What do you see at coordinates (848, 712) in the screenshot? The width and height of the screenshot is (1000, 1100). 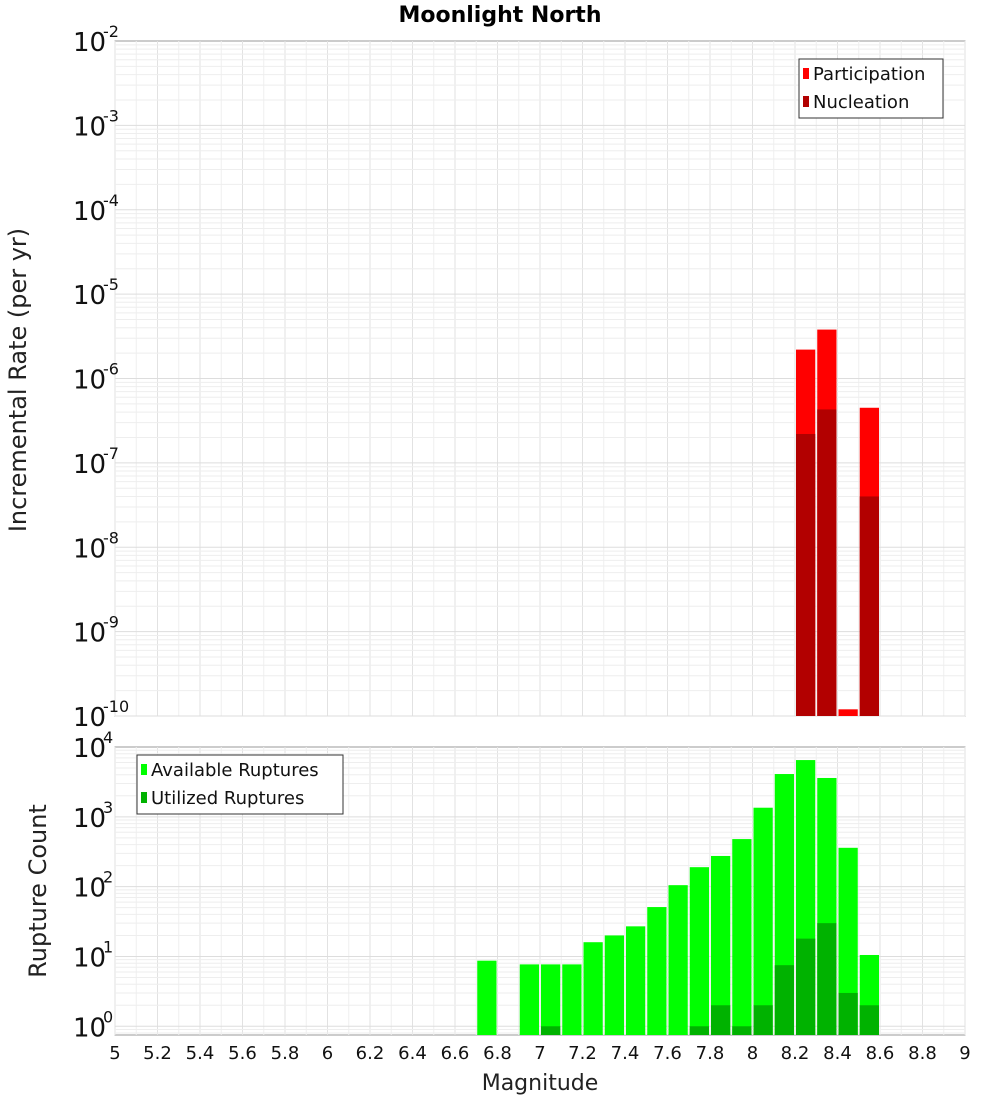 I see `bar-participation` at bounding box center [848, 712].